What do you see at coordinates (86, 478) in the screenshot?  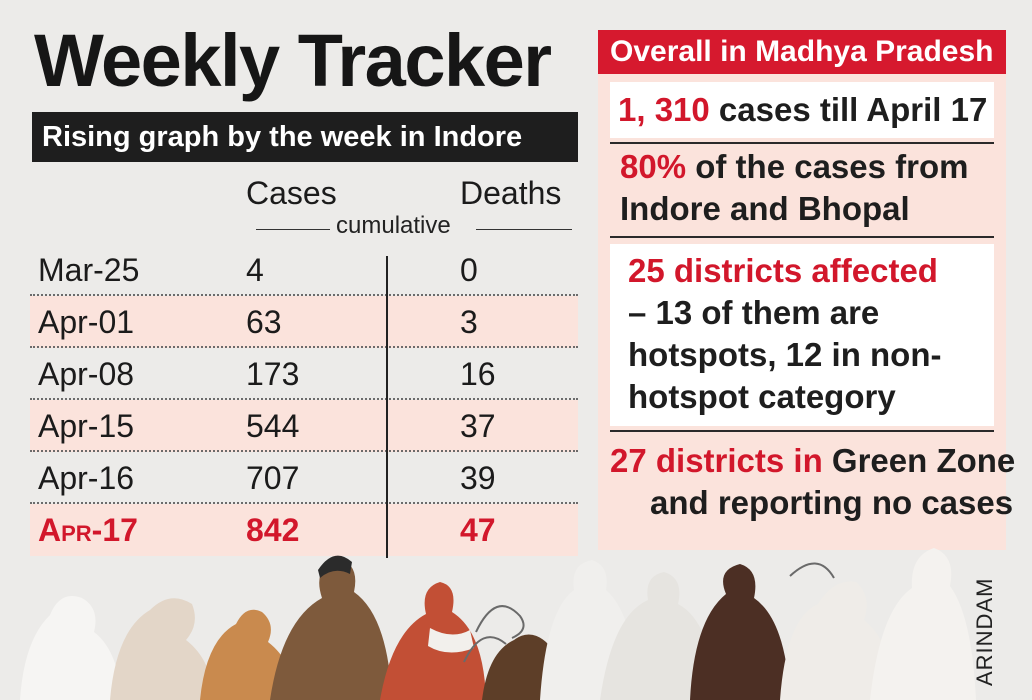 I see `row-date: Apr-16` at bounding box center [86, 478].